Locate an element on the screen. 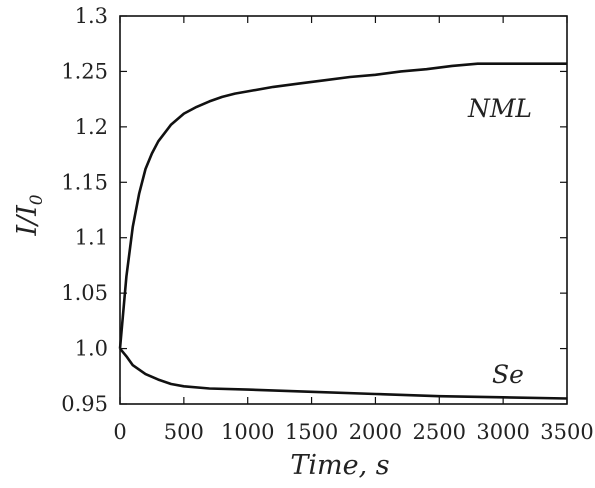  y-tick-label: 1.15 is located at coordinates (84, 182).